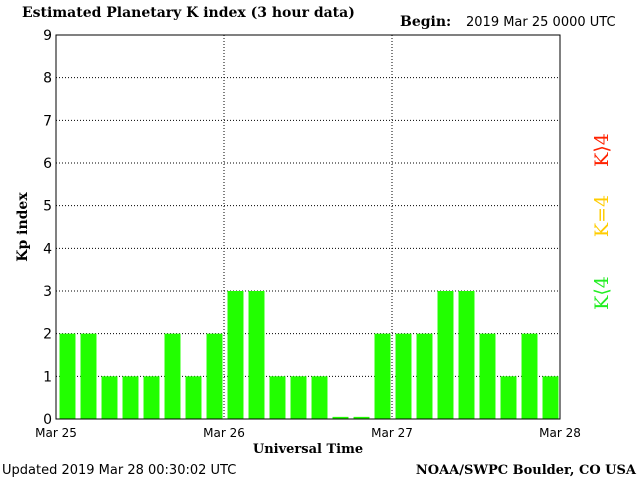 The width and height of the screenshot is (640, 480). What do you see at coordinates (56, 433) in the screenshot?
I see `x-tick-label: Mar 25` at bounding box center [56, 433].